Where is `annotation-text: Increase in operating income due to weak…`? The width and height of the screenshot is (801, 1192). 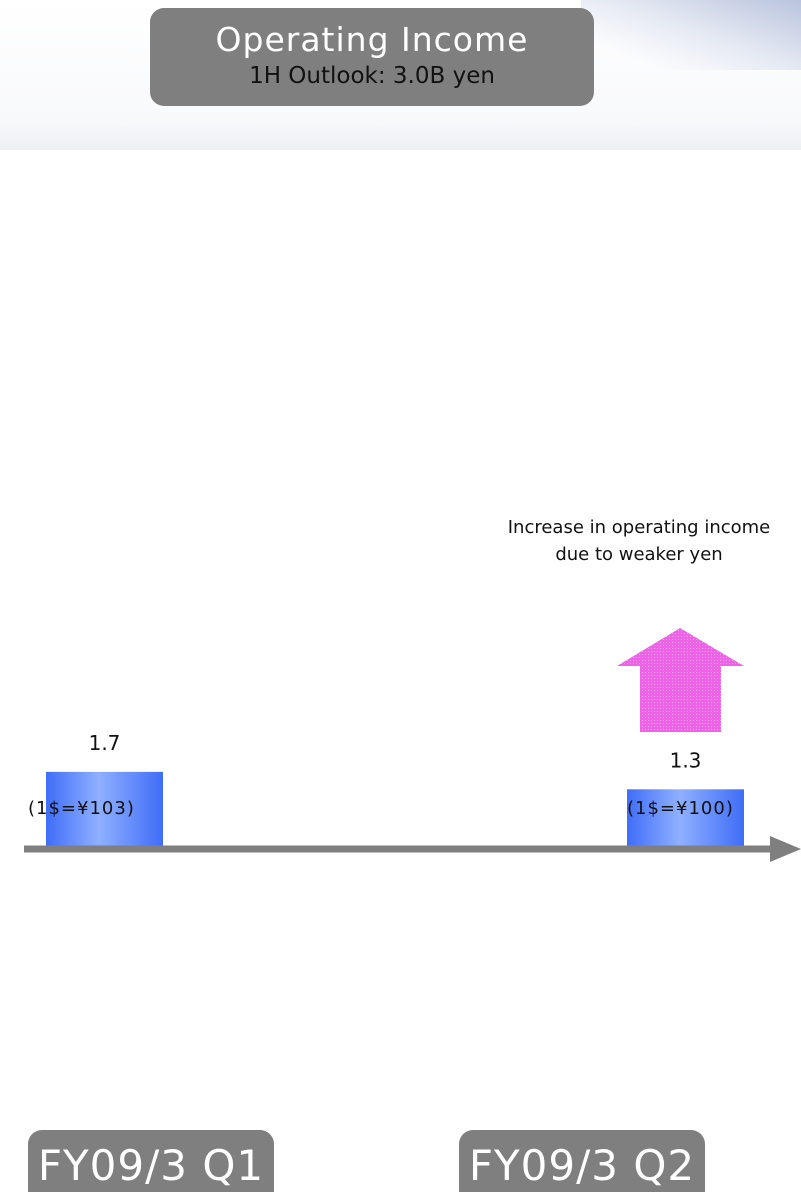
annotation-text: Increase in operating income due to weak… is located at coordinates (639, 541).